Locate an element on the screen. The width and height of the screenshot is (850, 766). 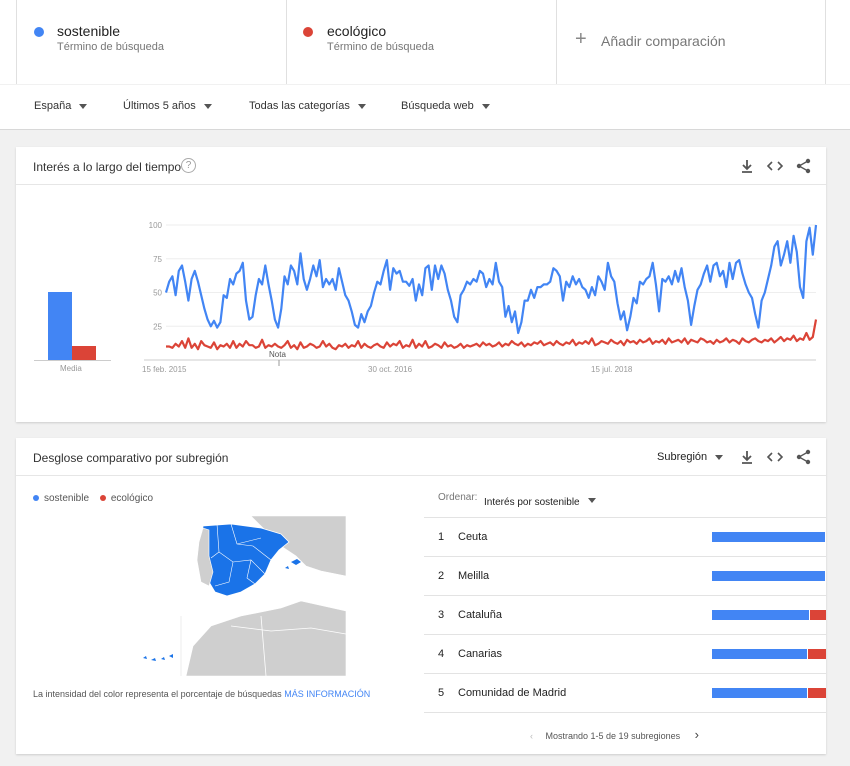
row-name: Melilla is located at coordinates (474, 576).